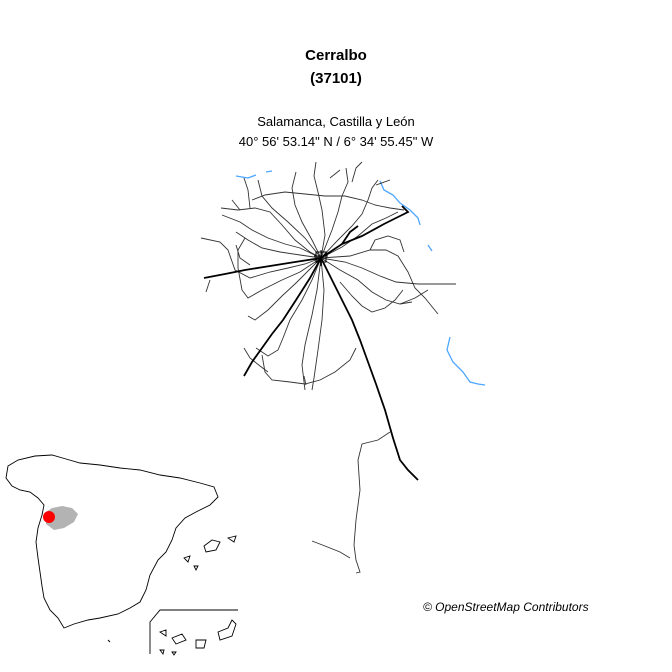 The image size is (672, 672). What do you see at coordinates (197, 637) in the screenshot?
I see `canary-islands` at bounding box center [197, 637].